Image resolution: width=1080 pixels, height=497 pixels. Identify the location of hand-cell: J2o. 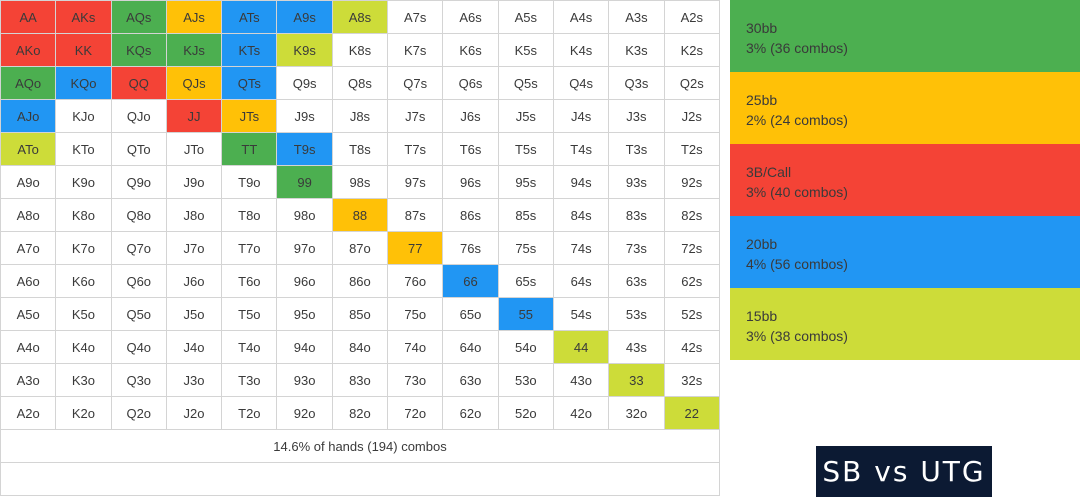
(194, 413).